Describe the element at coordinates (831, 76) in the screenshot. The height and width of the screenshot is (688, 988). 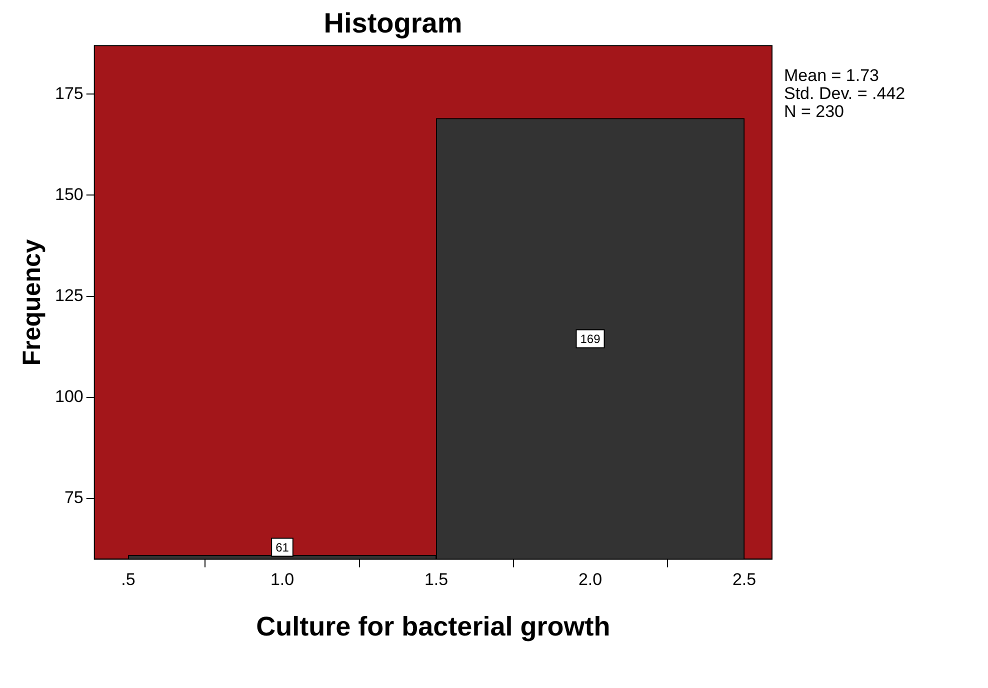
I see `text: Mean = 1.73` at that location.